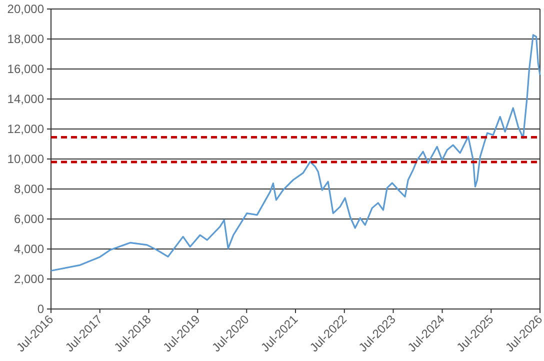 The height and width of the screenshot is (361, 544). What do you see at coordinates (25, 69) in the screenshot?
I see `y-tick-label: 16,000` at bounding box center [25, 69].